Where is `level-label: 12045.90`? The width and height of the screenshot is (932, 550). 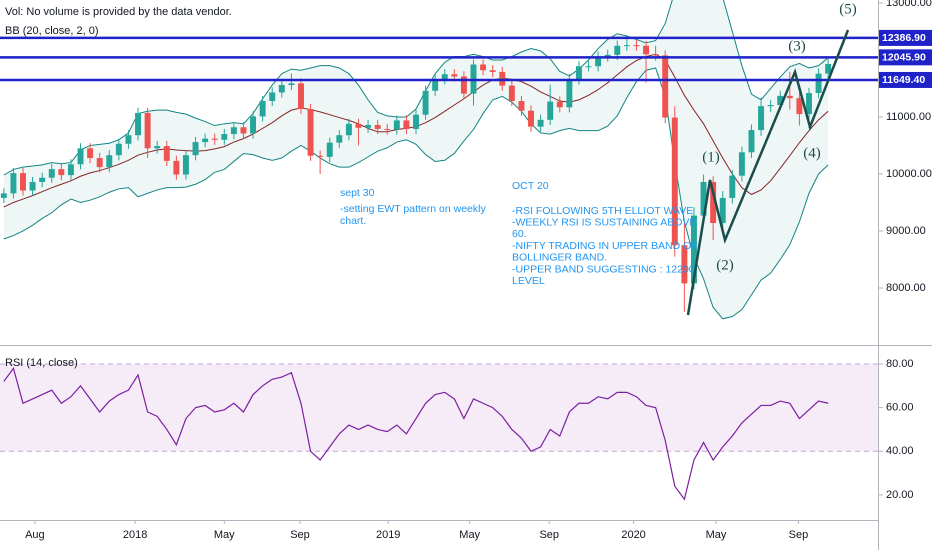
level-label: 12045.90 is located at coordinates (904, 58).